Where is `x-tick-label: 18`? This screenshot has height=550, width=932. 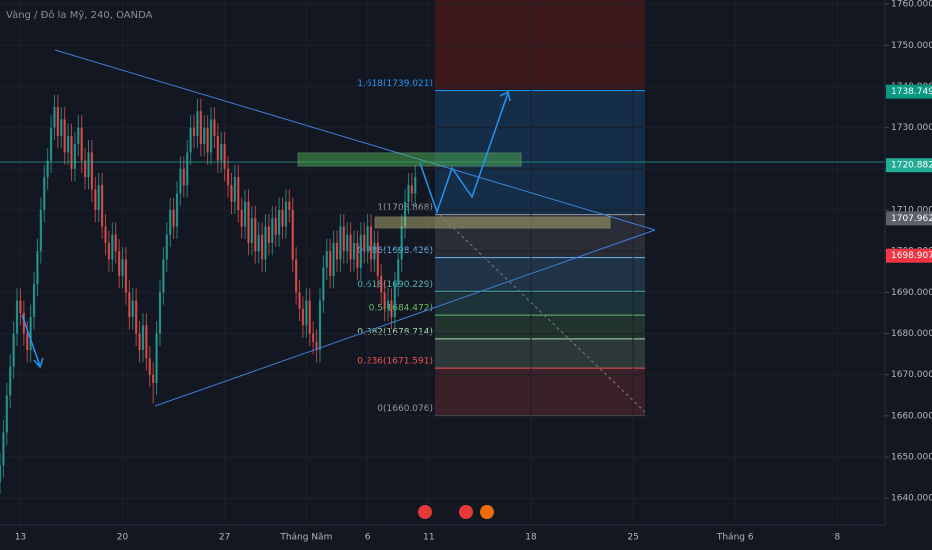 x-tick-label: 18 is located at coordinates (531, 538).